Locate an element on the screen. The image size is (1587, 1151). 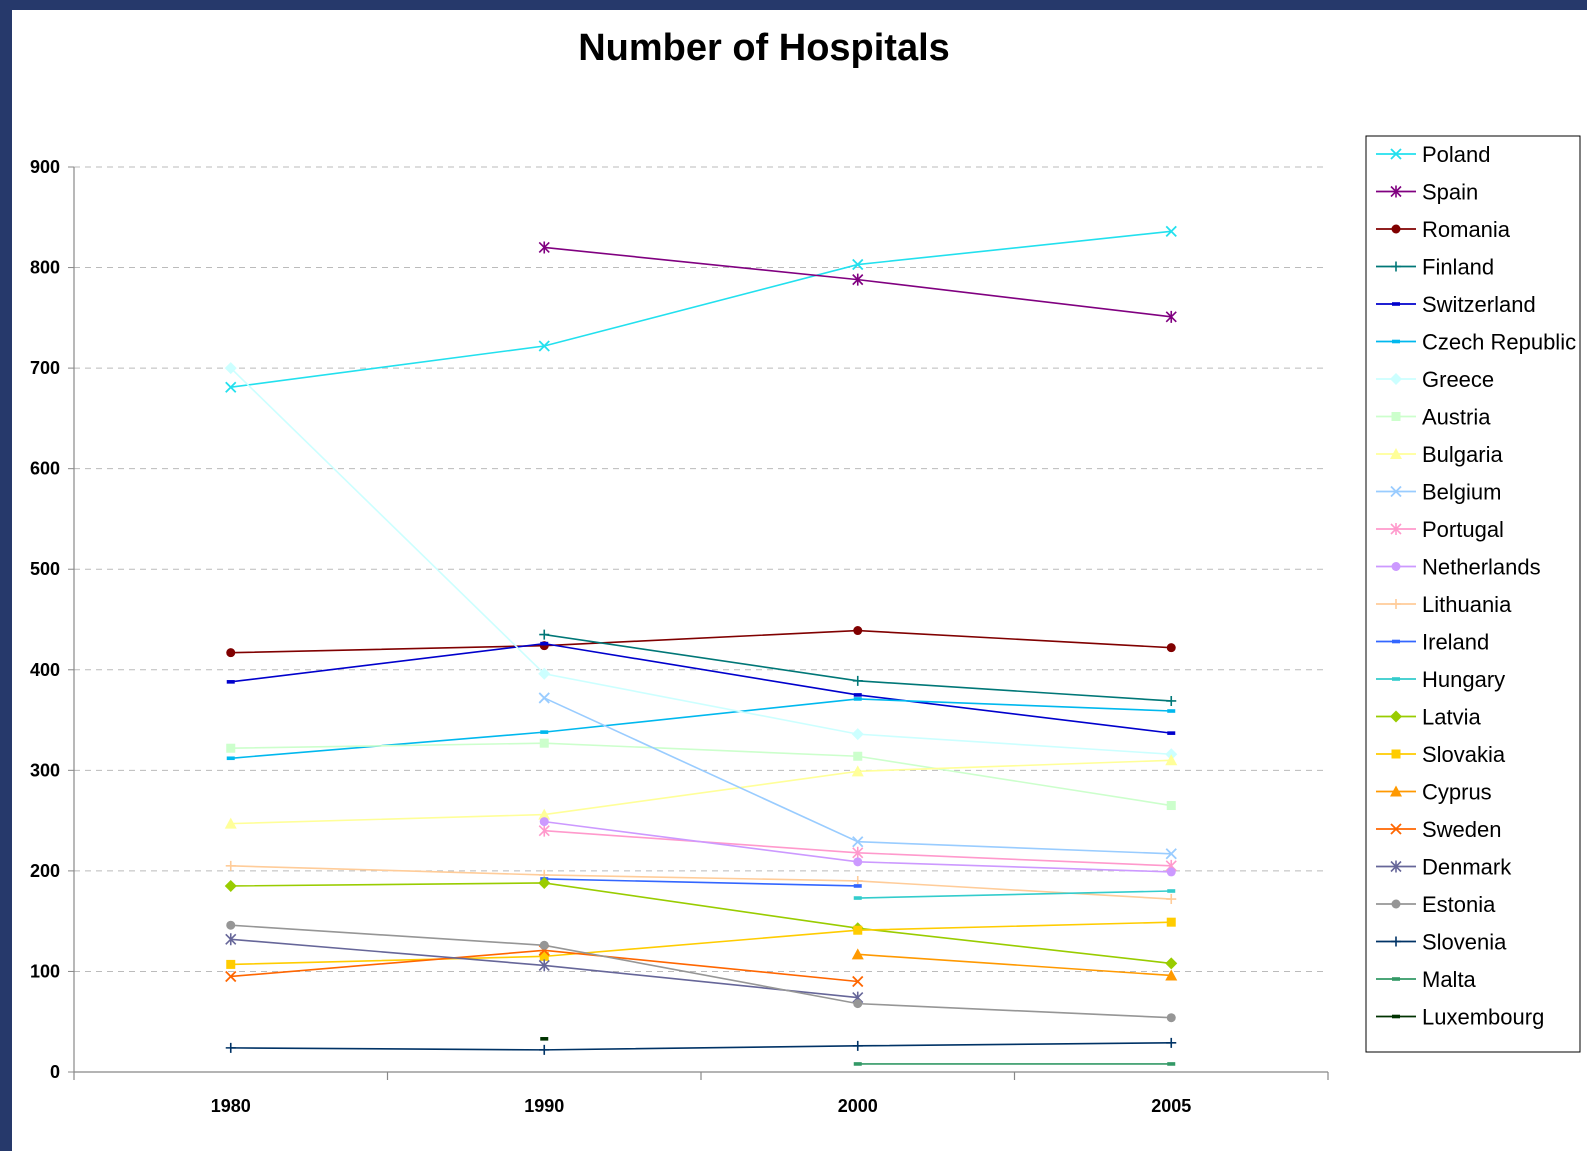
y-tick-label-500: 500 is located at coordinates (45, 569).